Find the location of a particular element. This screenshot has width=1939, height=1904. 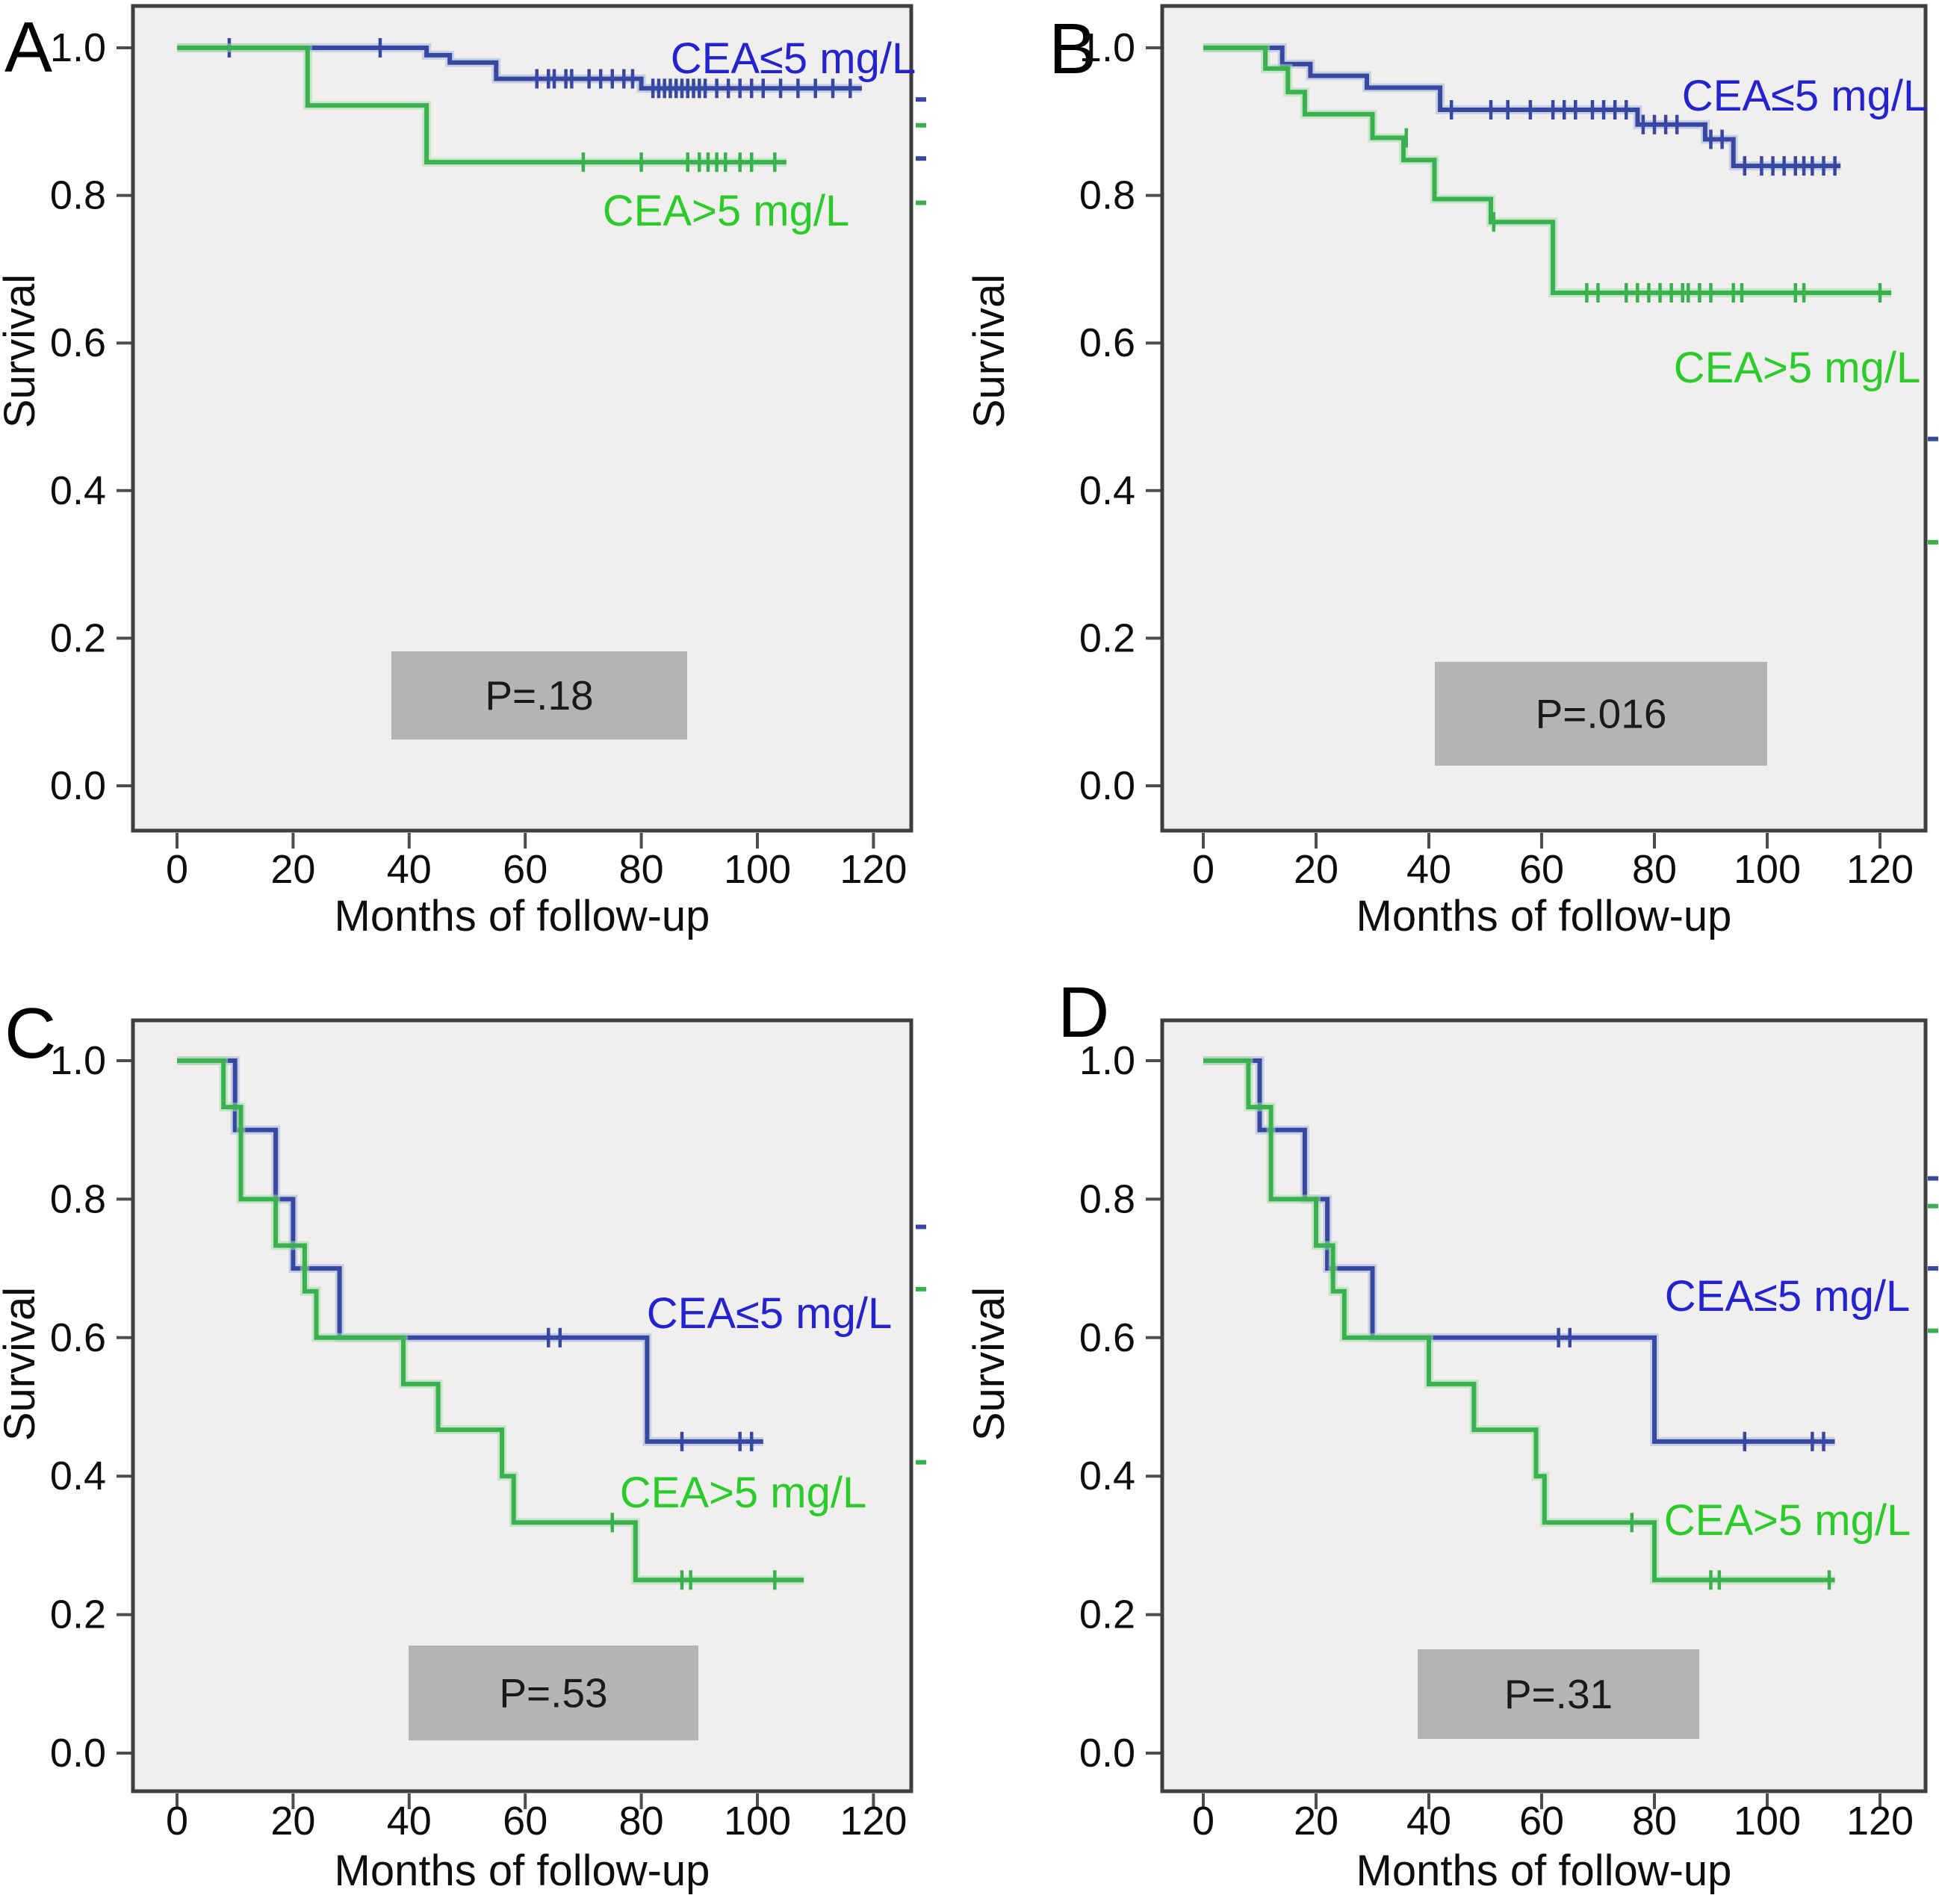

panel-letter-a: A is located at coordinates (28, 47).